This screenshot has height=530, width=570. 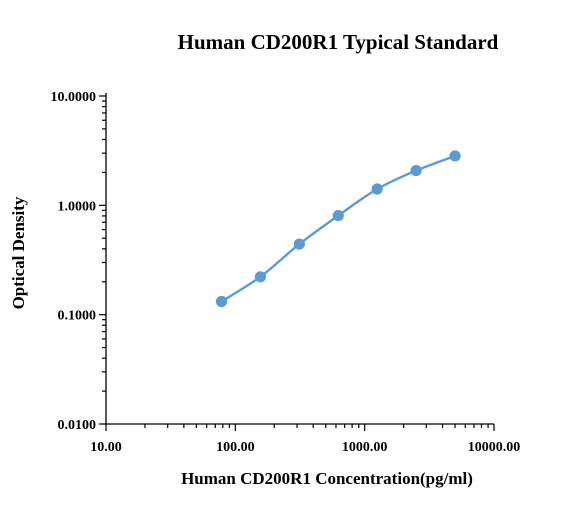 I want to click on y-tick-label: 1.0000, so click(x=77, y=206).